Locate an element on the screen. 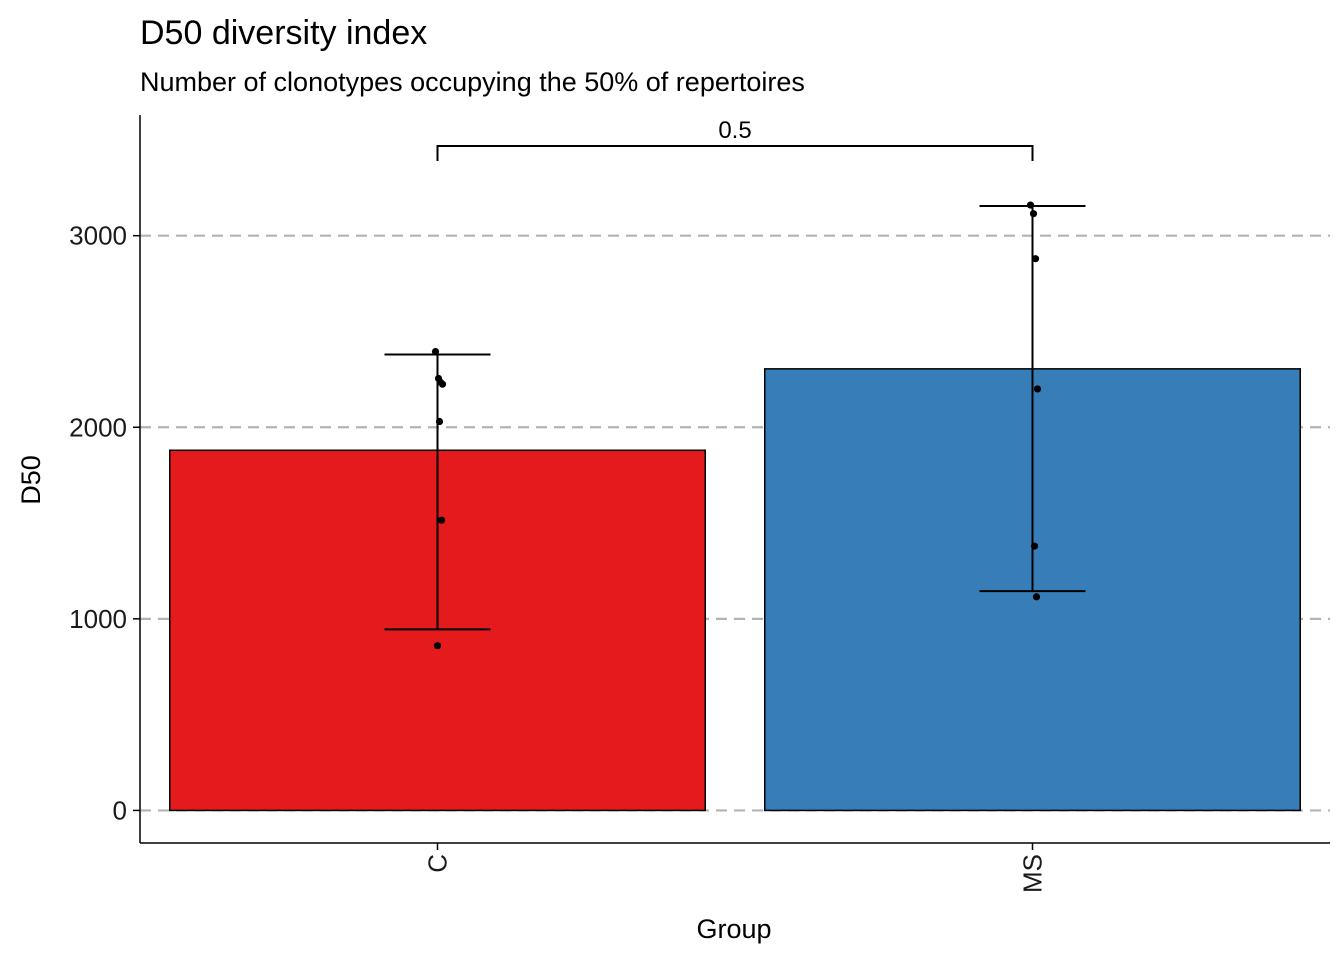 The height and width of the screenshot is (960, 1344). y-tick-label-1000: 1000 is located at coordinates (98, 619).